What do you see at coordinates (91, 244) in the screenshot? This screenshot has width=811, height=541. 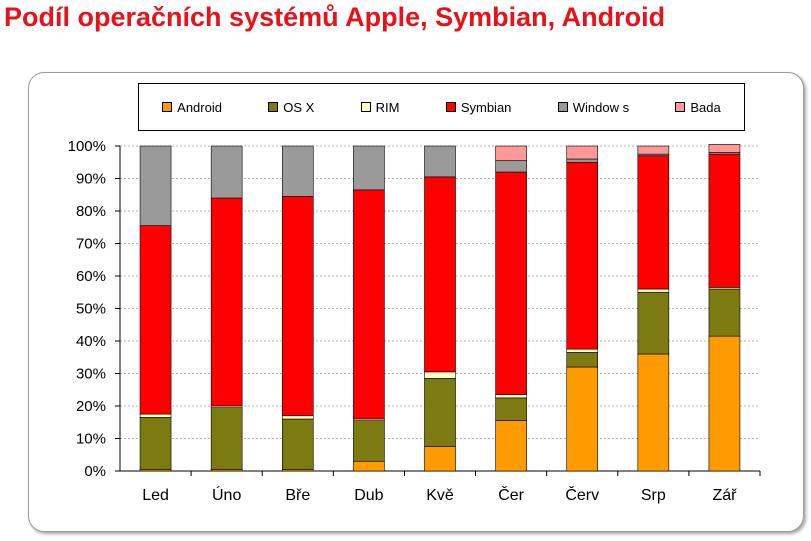 I see `y-tick-label: 70%` at bounding box center [91, 244].